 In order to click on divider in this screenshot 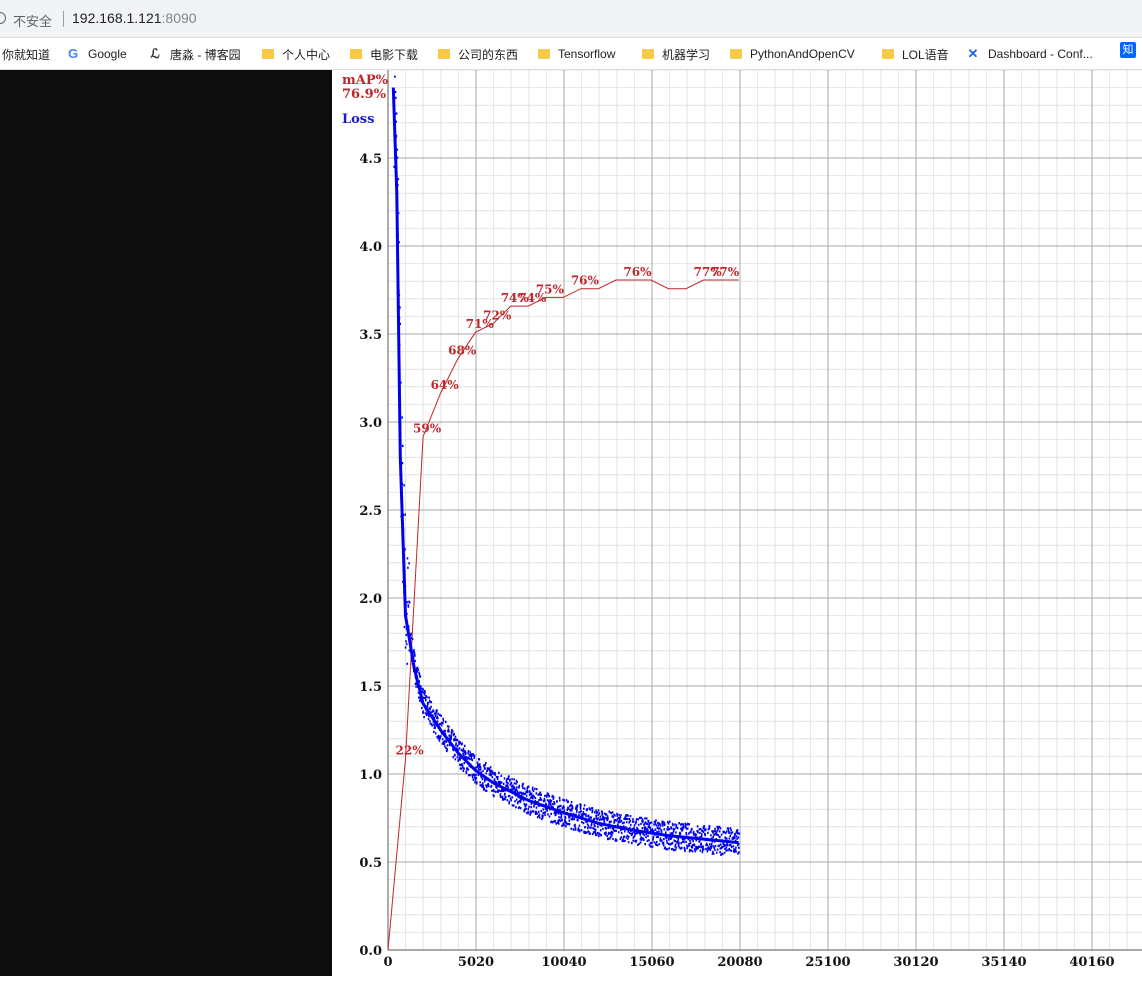, I will do `click(63, 19)`.